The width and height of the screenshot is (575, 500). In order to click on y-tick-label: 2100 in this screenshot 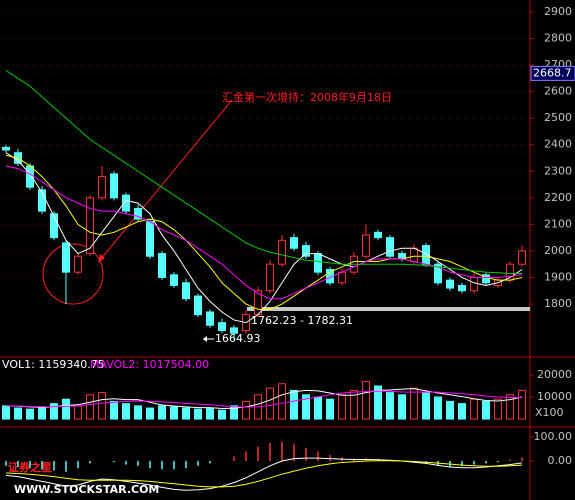, I will do `click(558, 223)`.